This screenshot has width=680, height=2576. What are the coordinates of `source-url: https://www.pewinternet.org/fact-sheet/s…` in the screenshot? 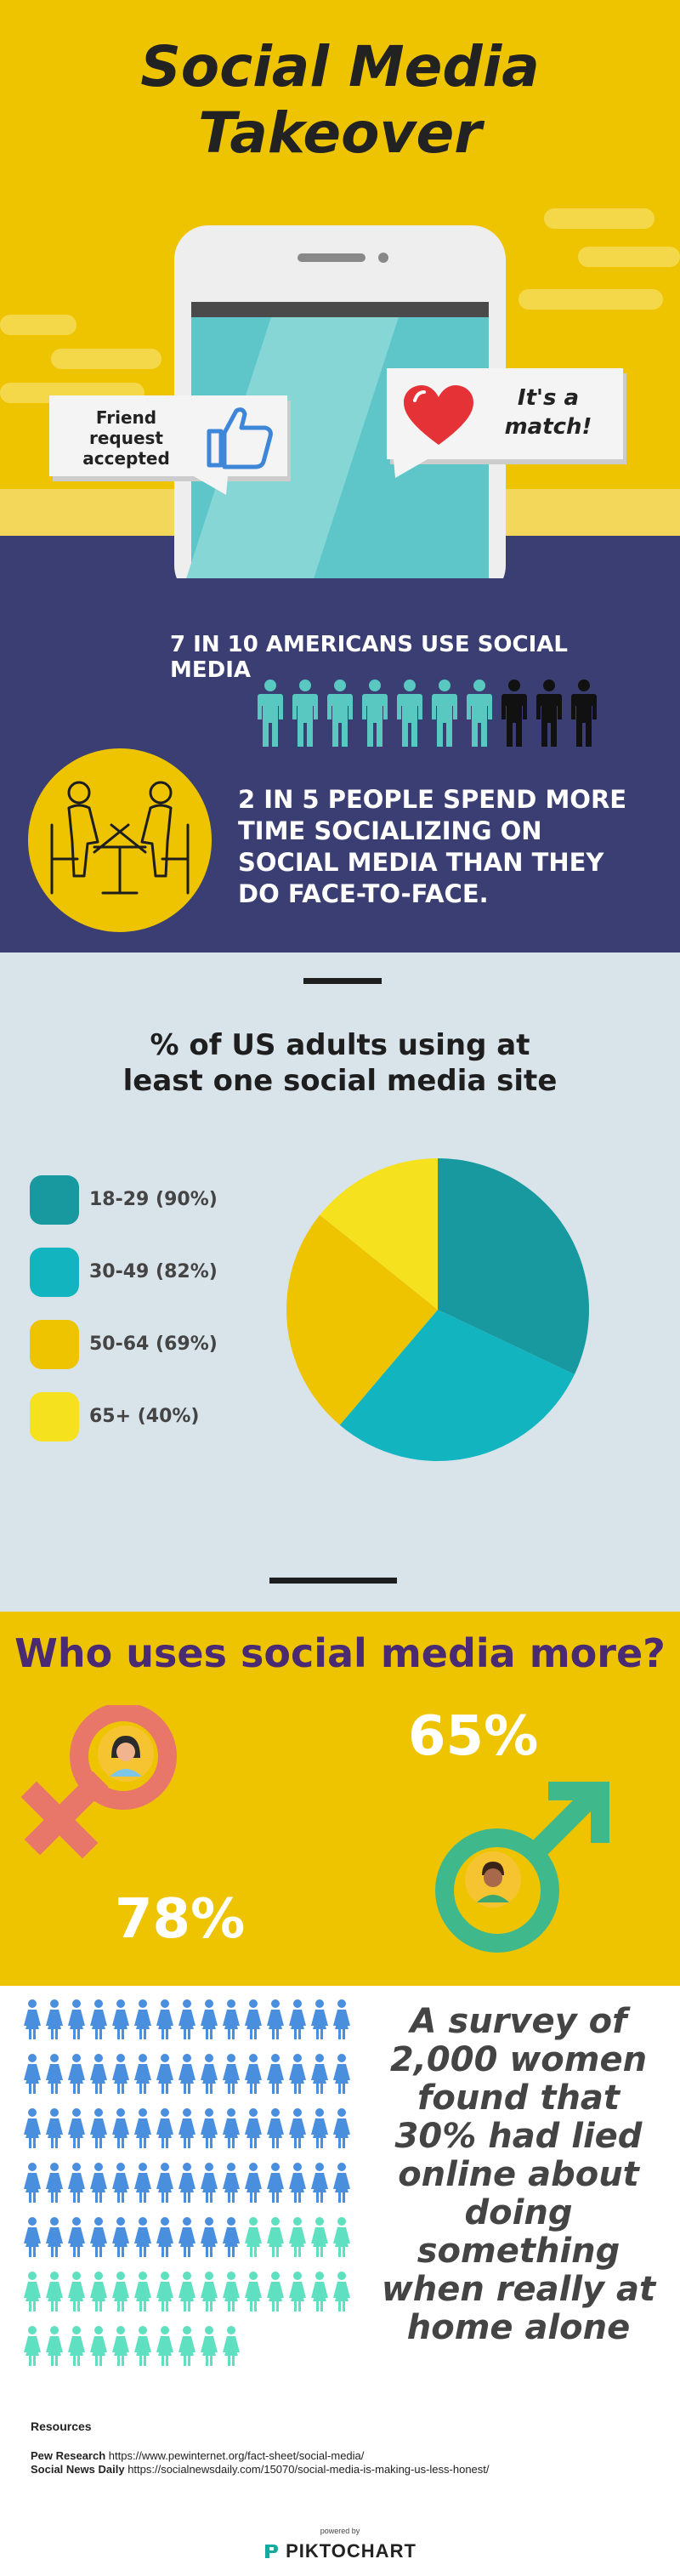 It's located at (236, 2455).